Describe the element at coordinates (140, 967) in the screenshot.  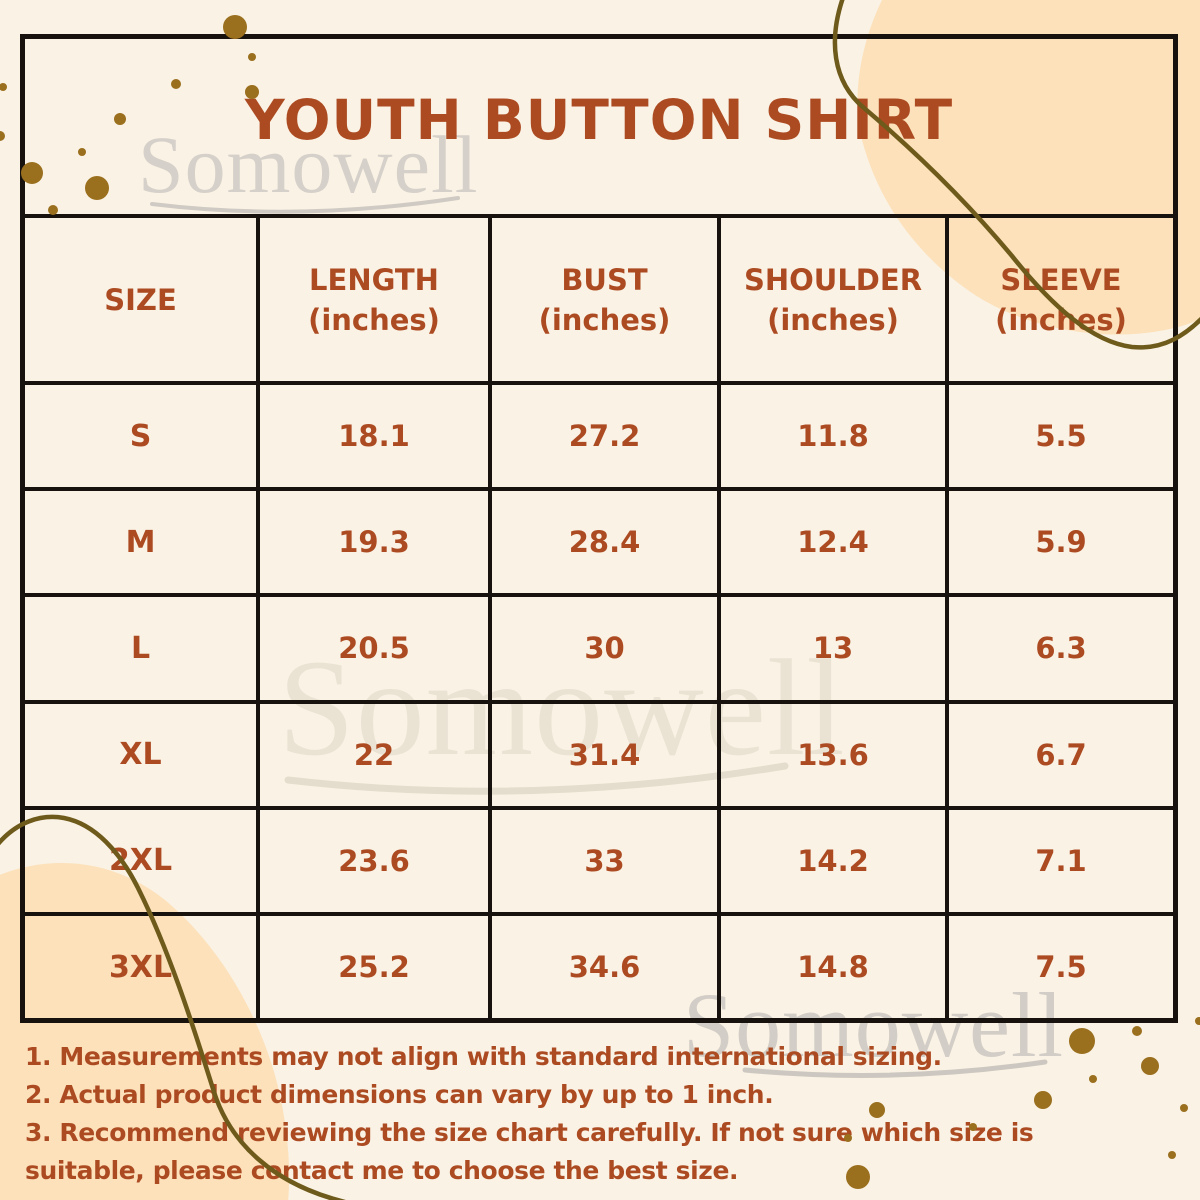
I see `table-row-size: 3XL` at that location.